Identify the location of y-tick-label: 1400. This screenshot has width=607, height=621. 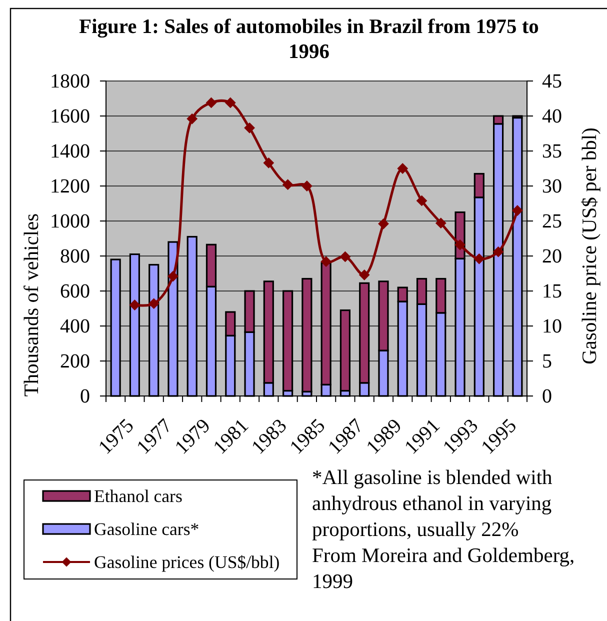
(70, 151).